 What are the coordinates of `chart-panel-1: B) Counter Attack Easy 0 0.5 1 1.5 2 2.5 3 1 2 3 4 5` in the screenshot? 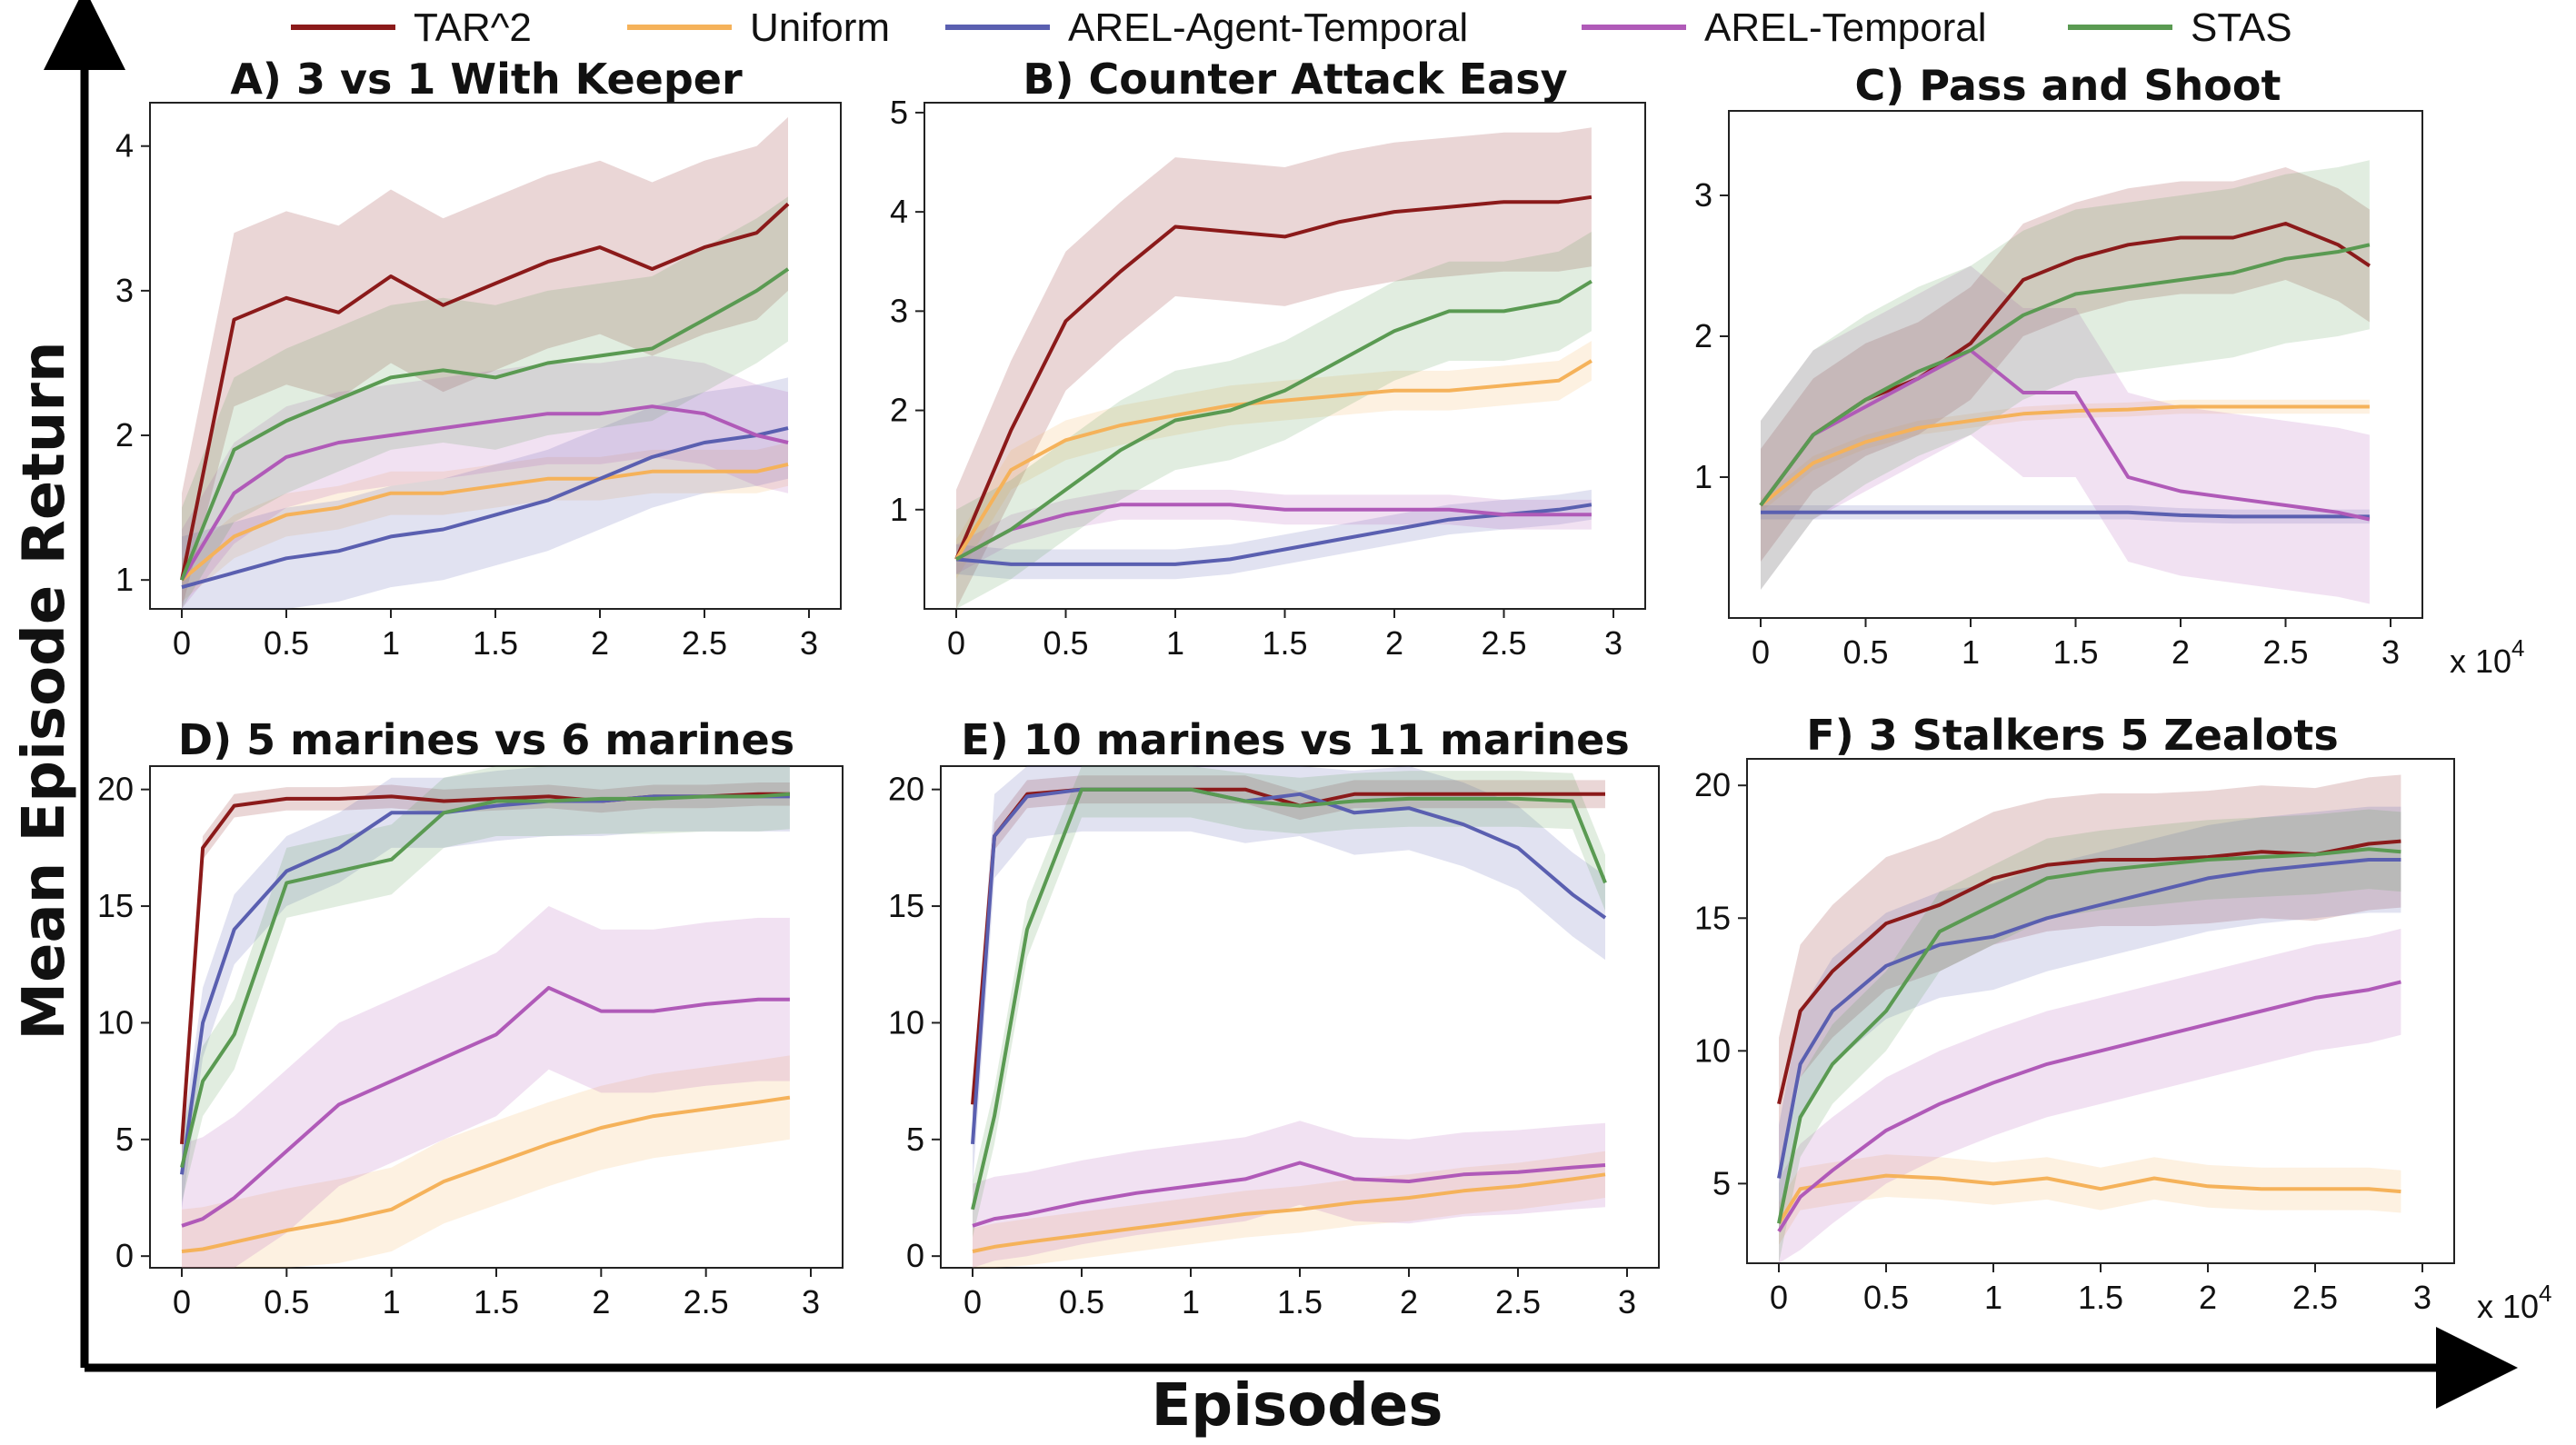 It's located at (1268, 358).